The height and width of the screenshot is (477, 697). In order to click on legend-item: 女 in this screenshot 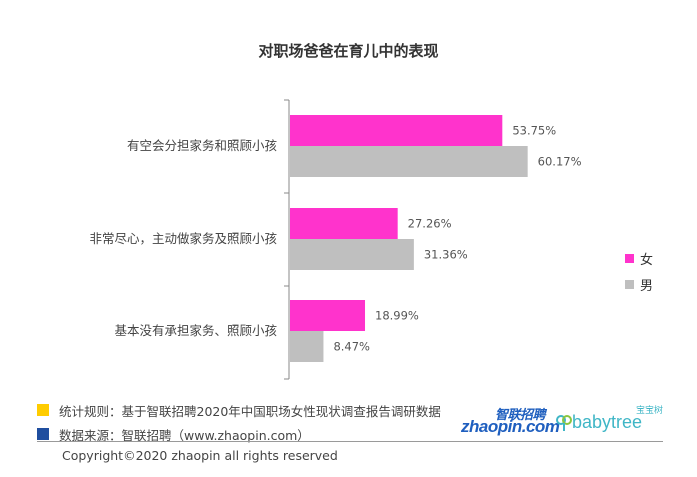, I will do `click(639, 258)`.